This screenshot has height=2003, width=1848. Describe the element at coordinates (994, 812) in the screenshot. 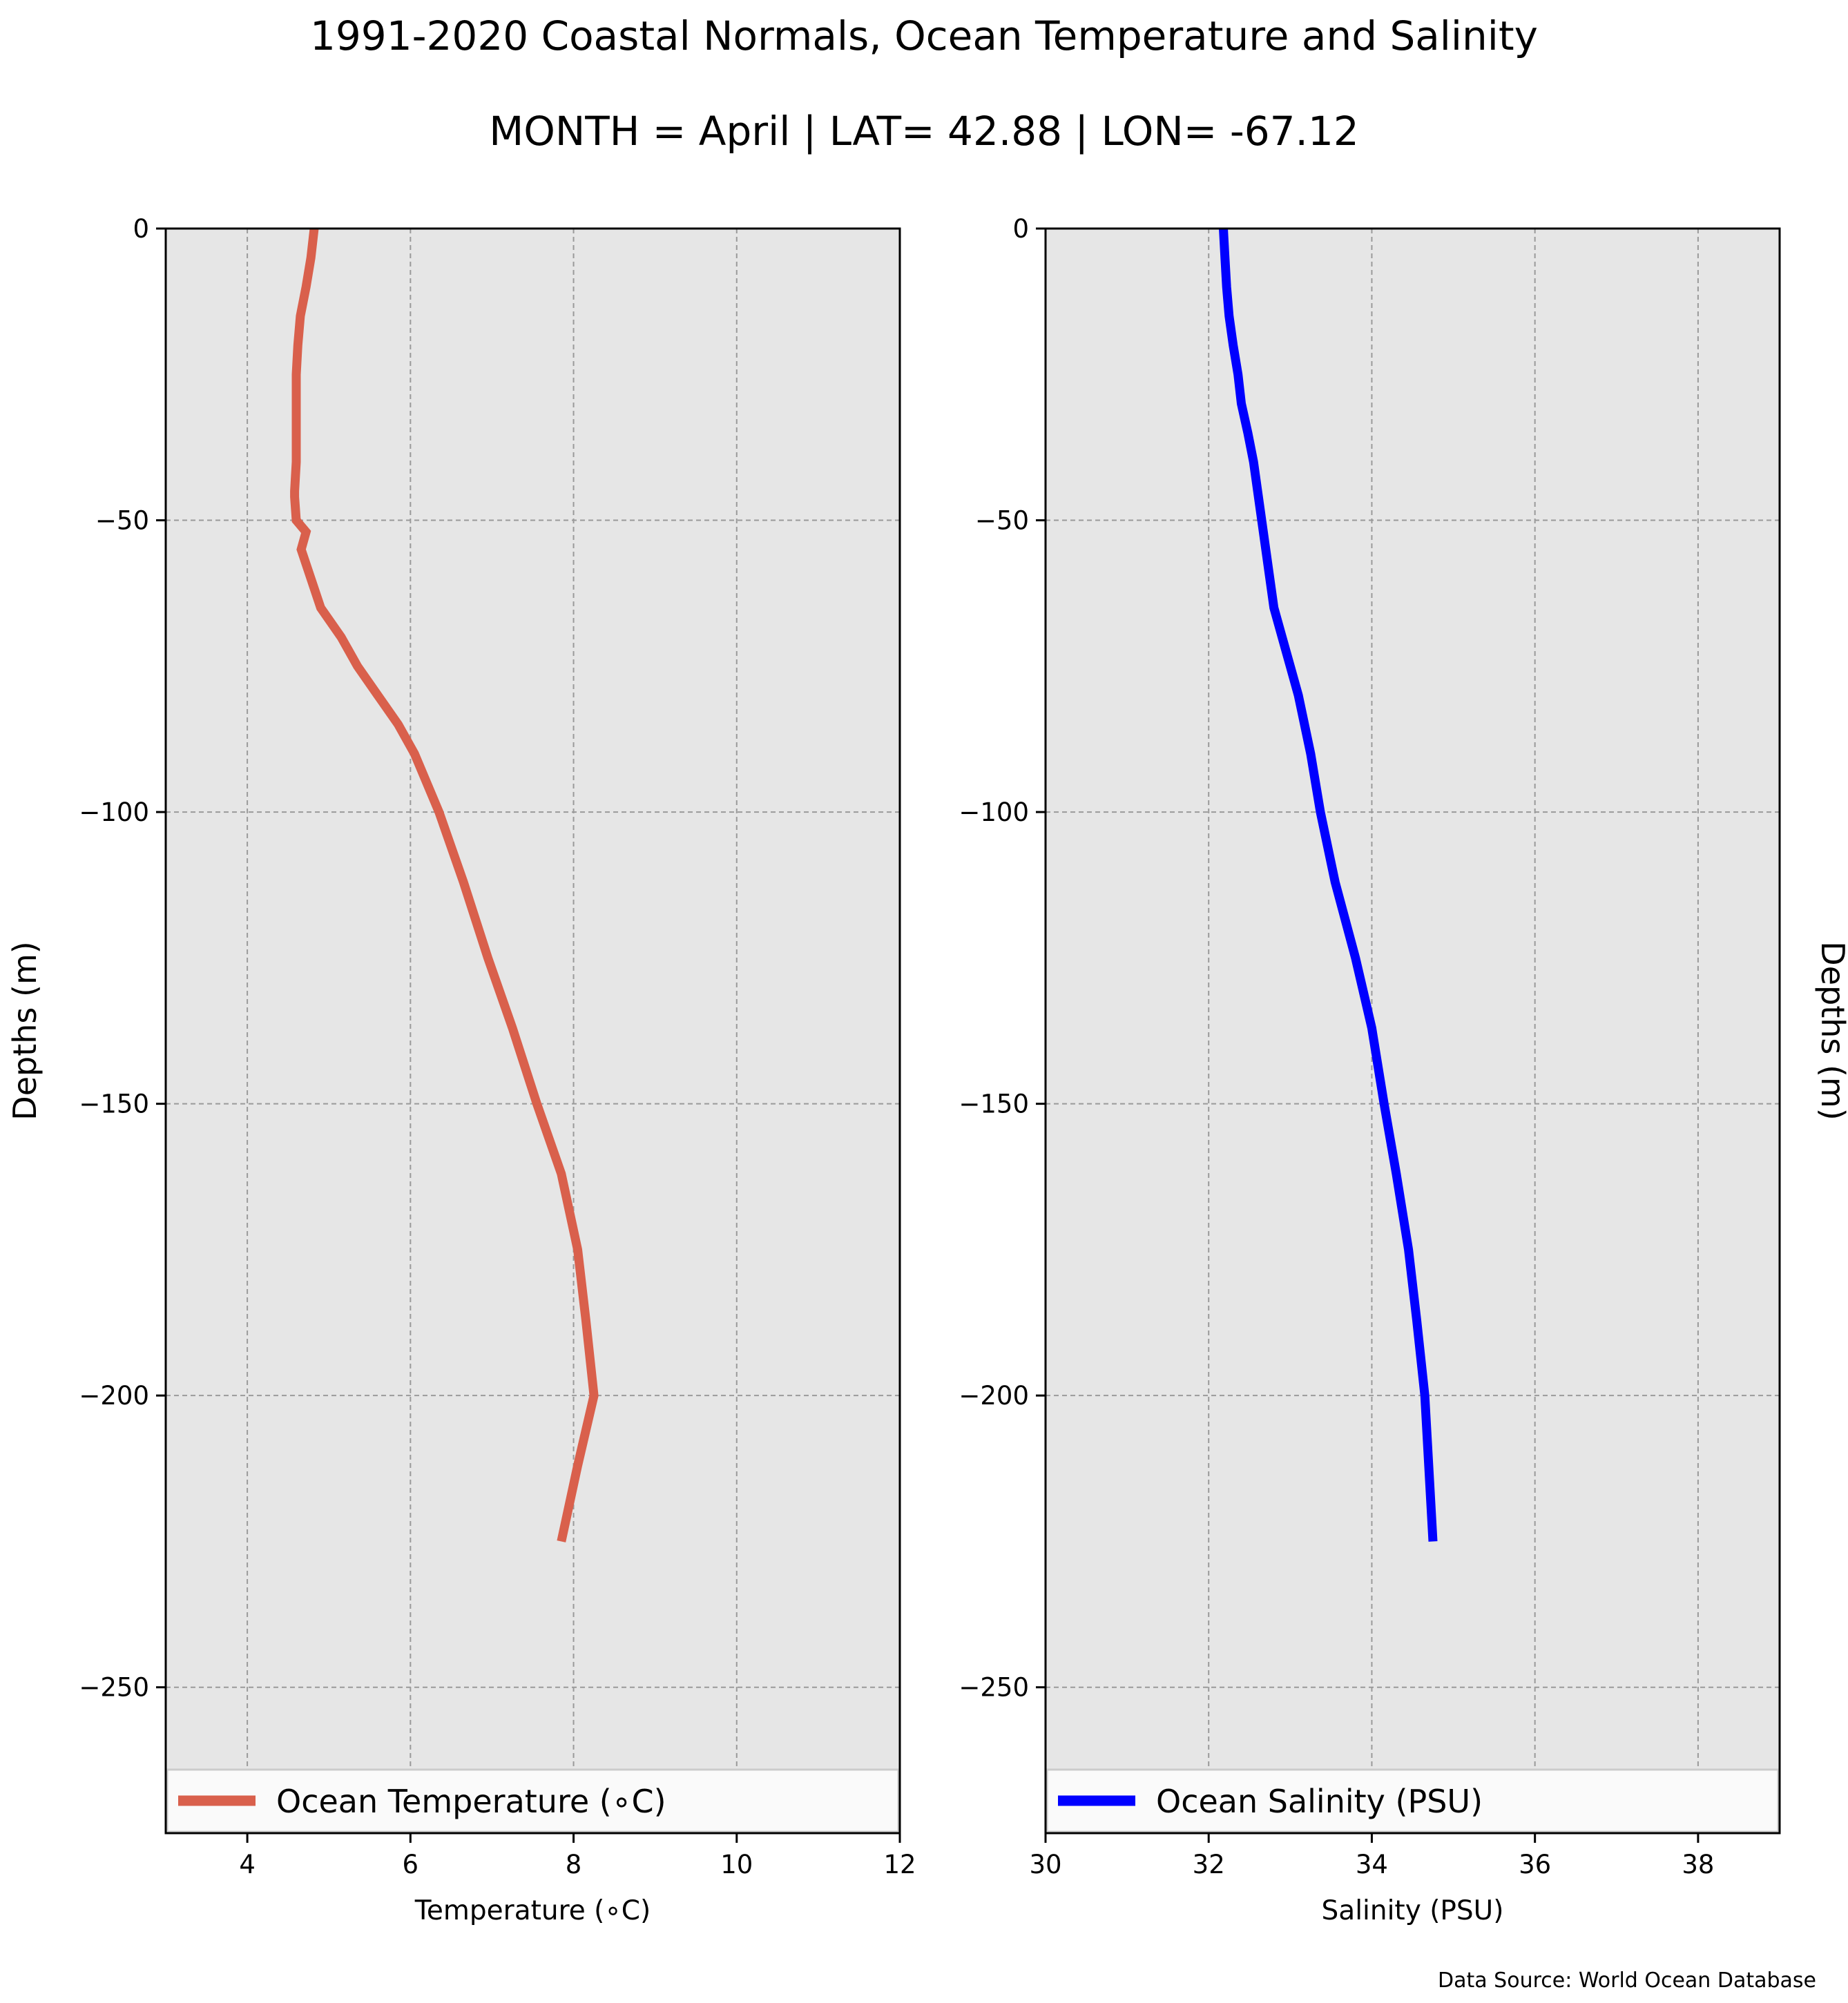

I see `salinity-ytick-label: −100` at that location.